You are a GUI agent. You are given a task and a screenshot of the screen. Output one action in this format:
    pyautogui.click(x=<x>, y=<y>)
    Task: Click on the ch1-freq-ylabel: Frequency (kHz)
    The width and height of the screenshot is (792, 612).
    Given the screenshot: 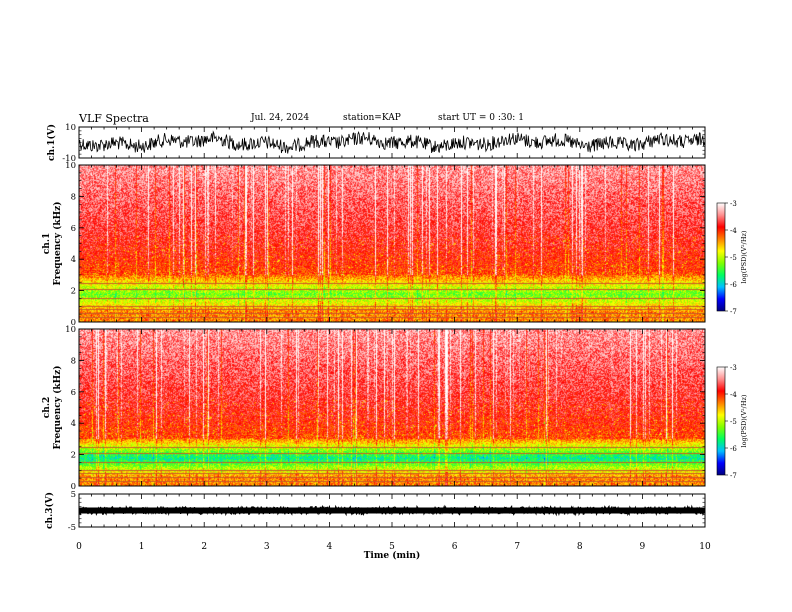 What is the action you would take?
    pyautogui.click(x=57, y=243)
    